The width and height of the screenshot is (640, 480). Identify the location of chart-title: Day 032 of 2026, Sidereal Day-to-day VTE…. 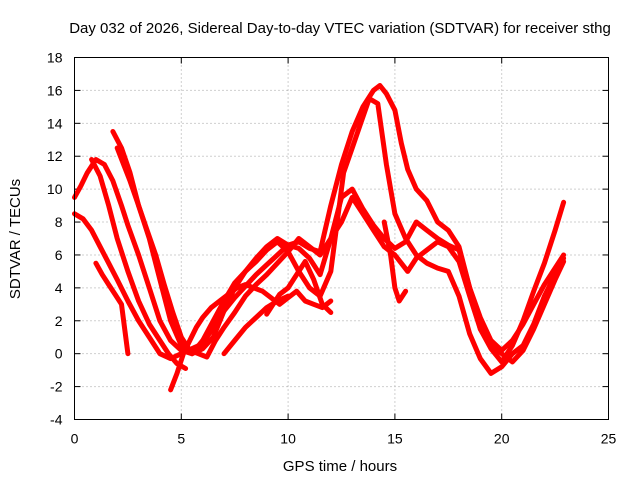
(340, 28).